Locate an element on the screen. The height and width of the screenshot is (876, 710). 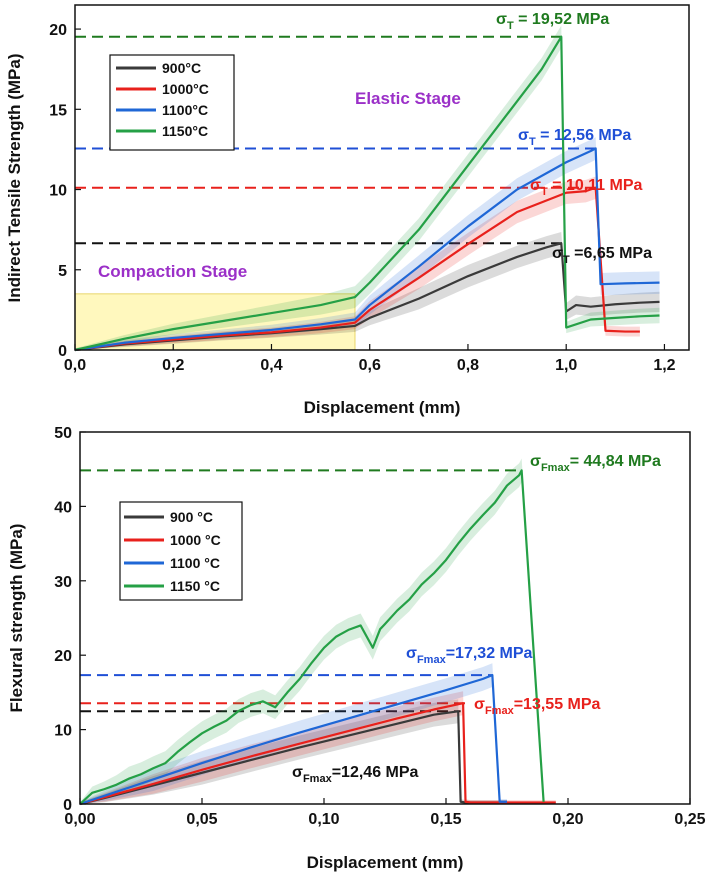
y-axis-label: Flexural strength (MPa) is located at coordinates (16, 618).